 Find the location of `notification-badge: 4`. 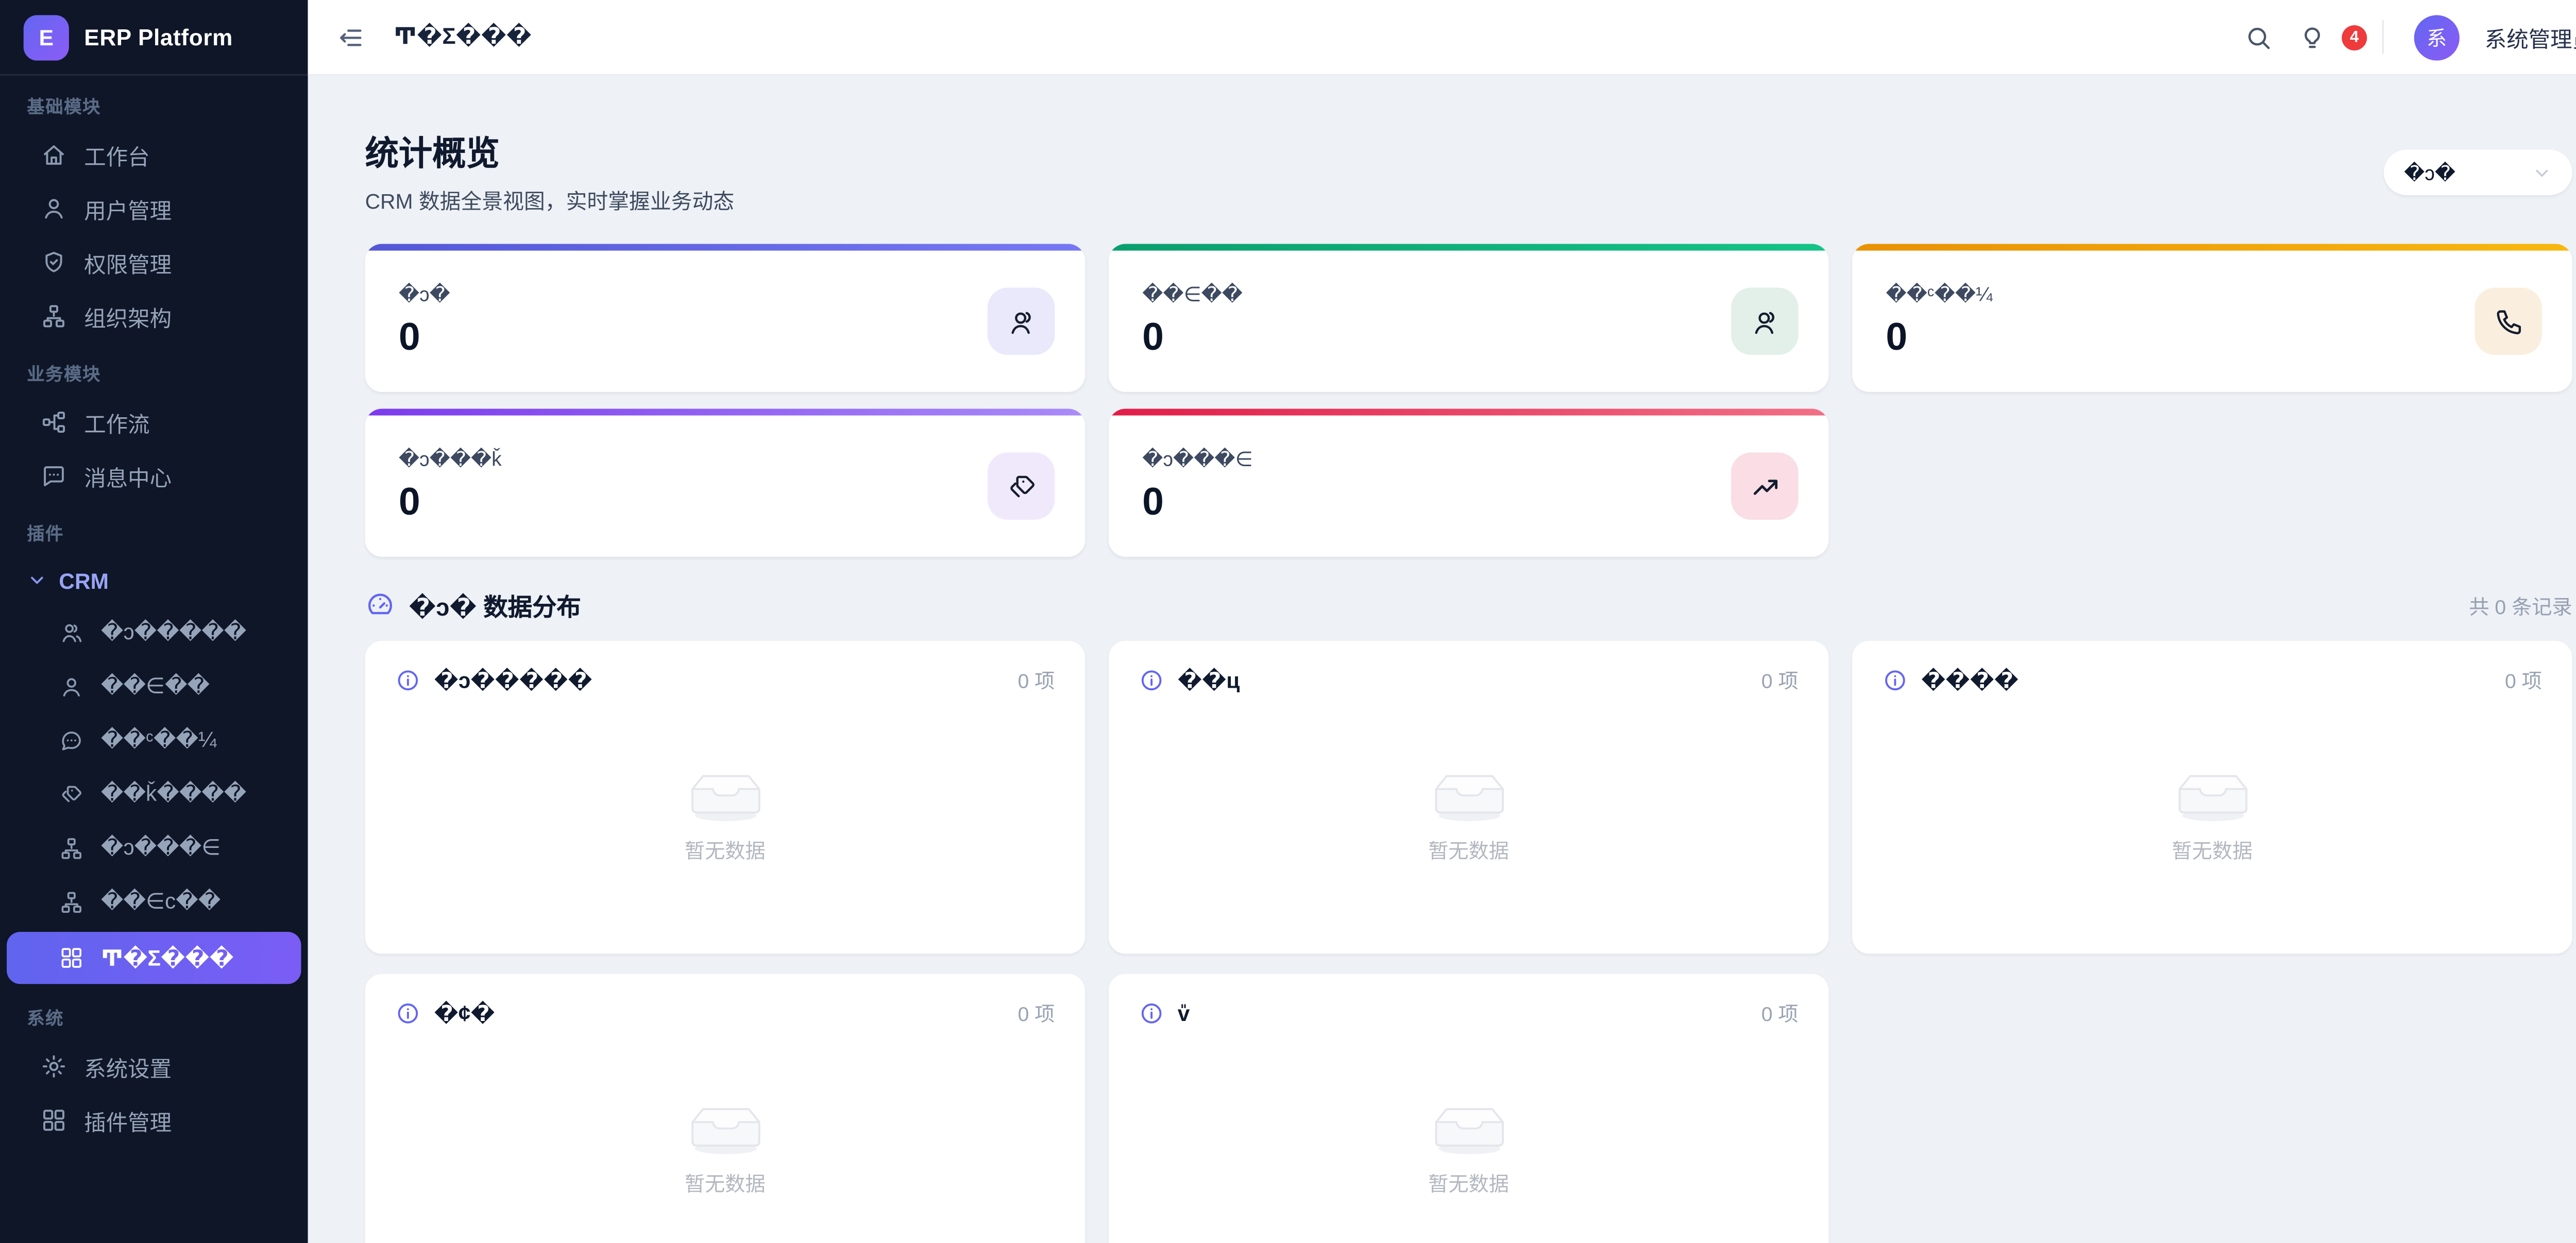

notification-badge: 4 is located at coordinates (2354, 38).